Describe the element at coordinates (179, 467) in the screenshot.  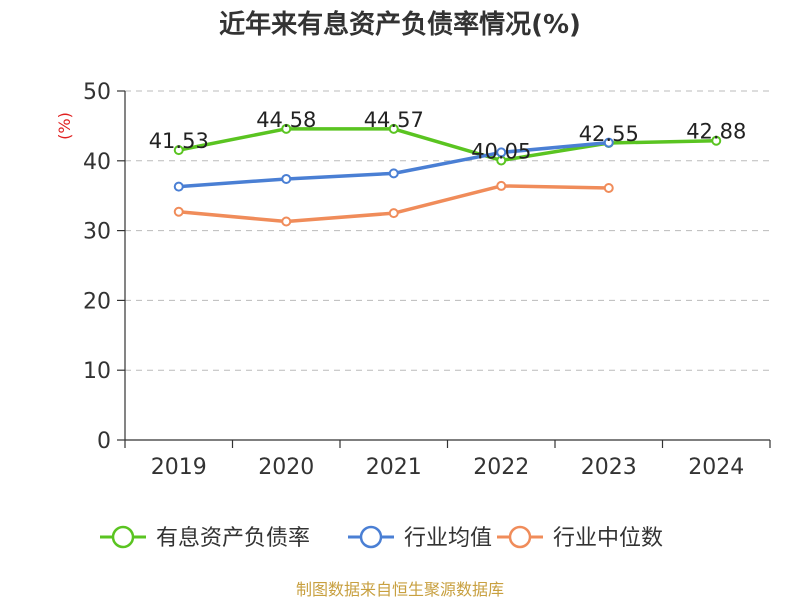
I see `x-tick-label: 2019` at that location.